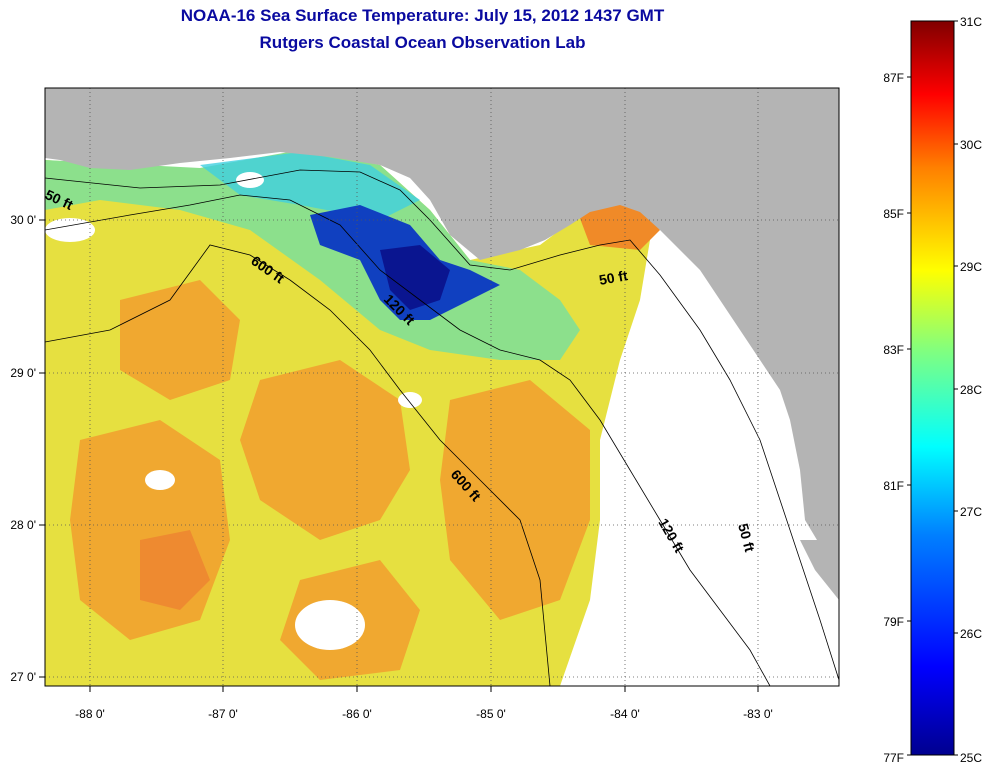 Image resolution: width=992 pixels, height=770 pixels. What do you see at coordinates (893, 622) in the screenshot?
I see `colorbar-fahrenheit-label: 79F` at bounding box center [893, 622].